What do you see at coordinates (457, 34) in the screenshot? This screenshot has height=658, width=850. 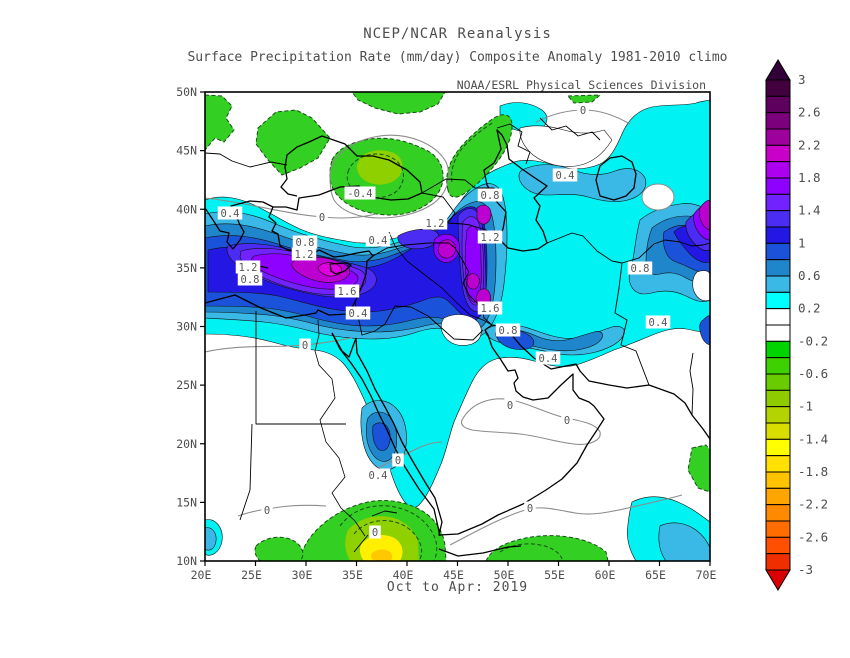 I see `page-title: NCEP/NCAR Reanalysis` at bounding box center [457, 34].